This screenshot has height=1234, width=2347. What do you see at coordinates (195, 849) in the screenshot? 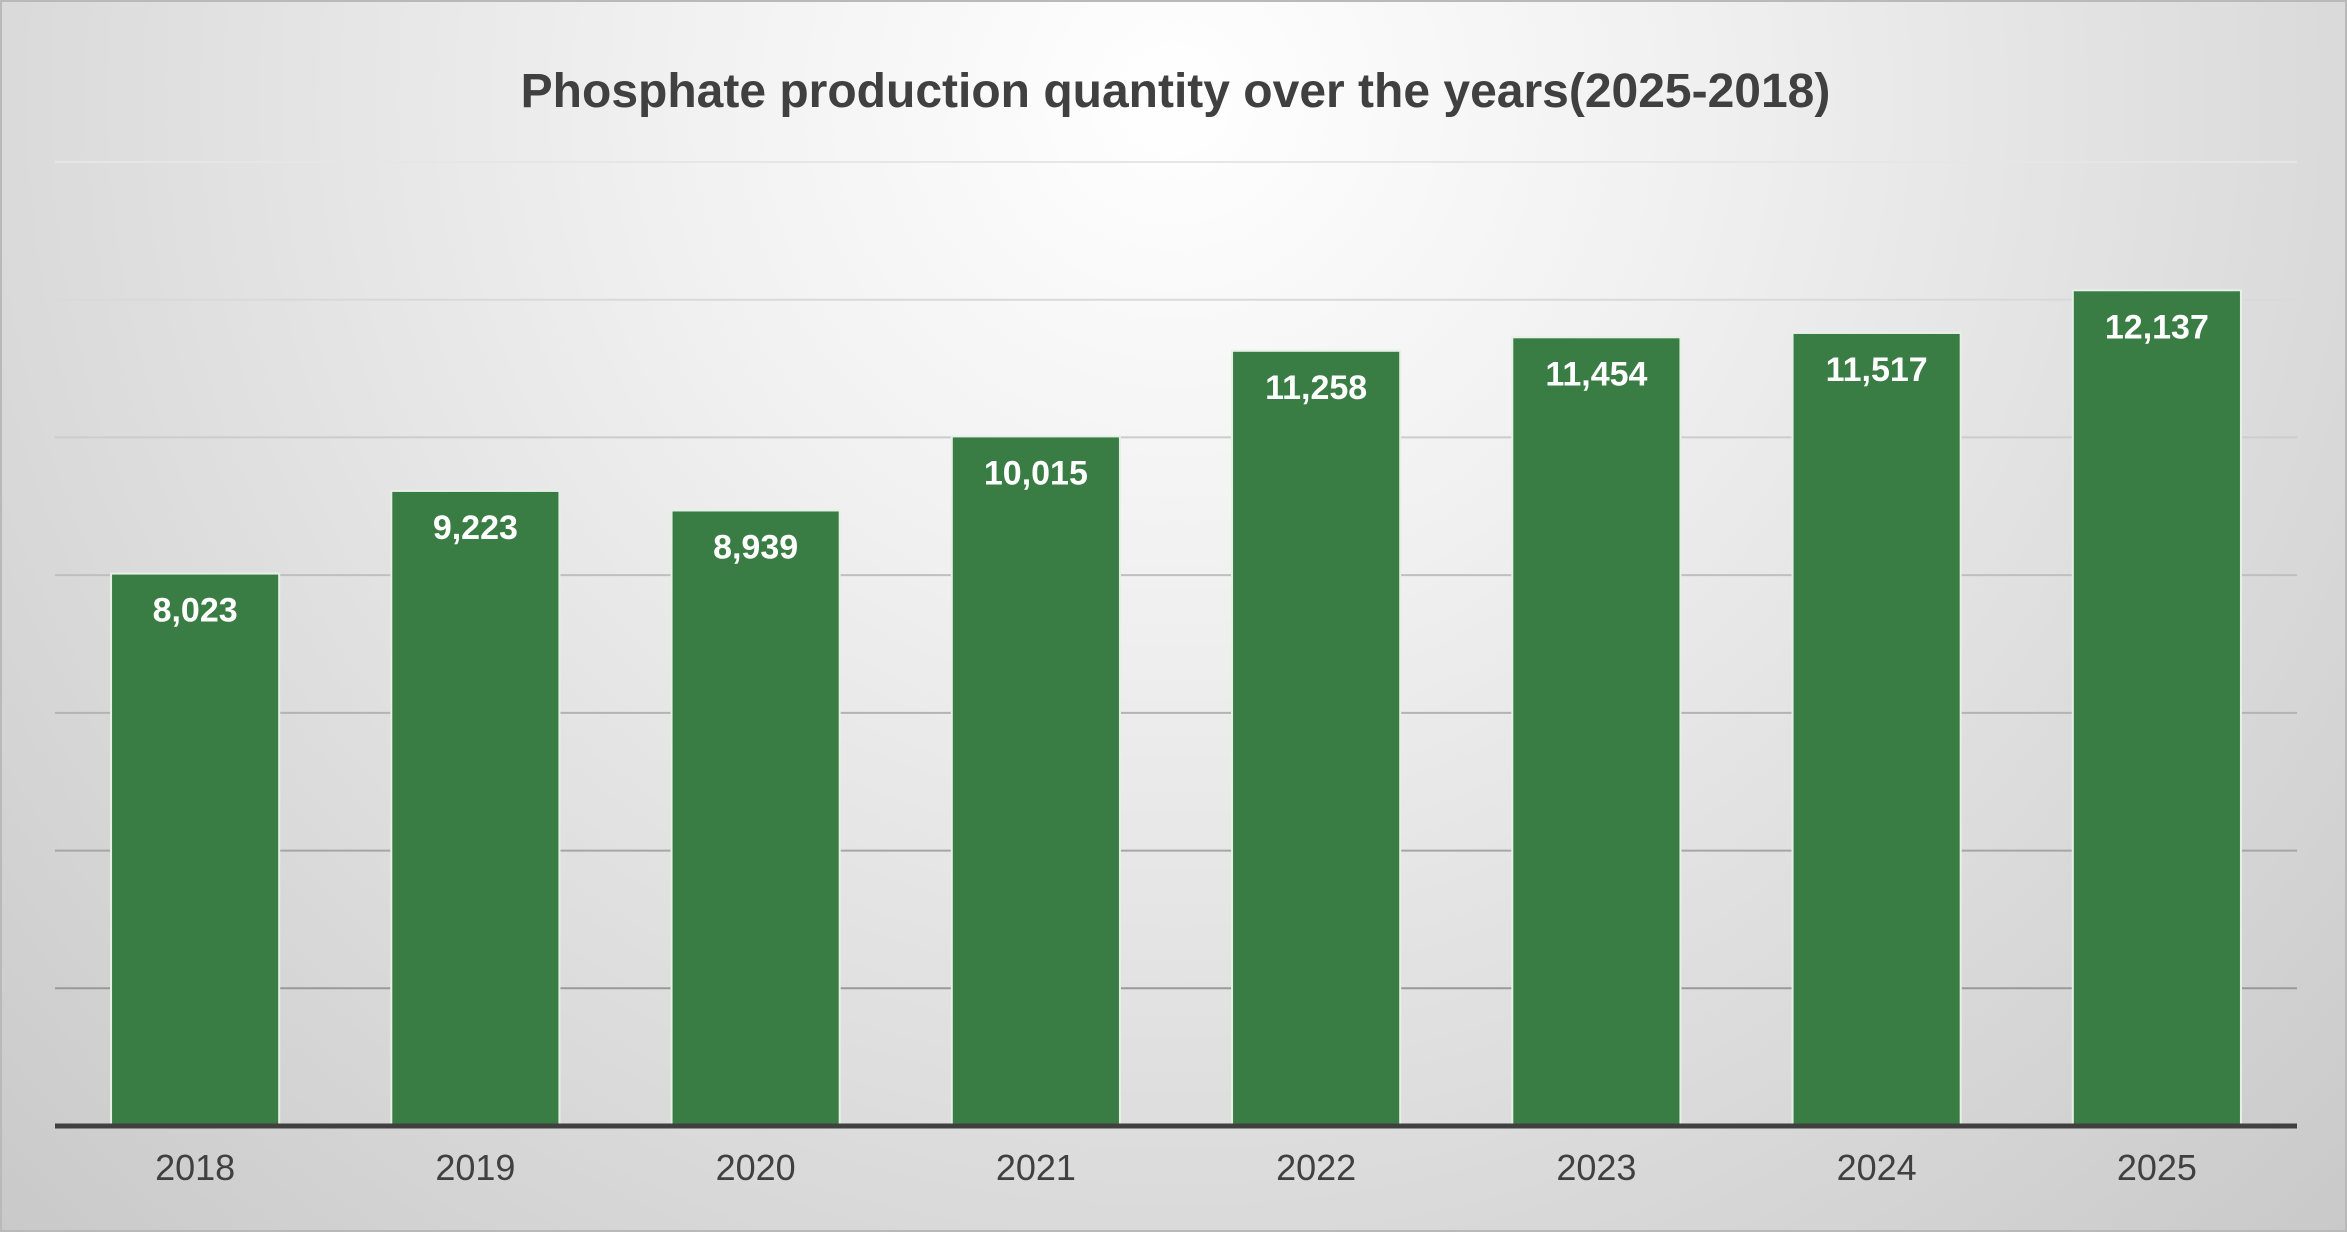
I see `bar-2018` at bounding box center [195, 849].